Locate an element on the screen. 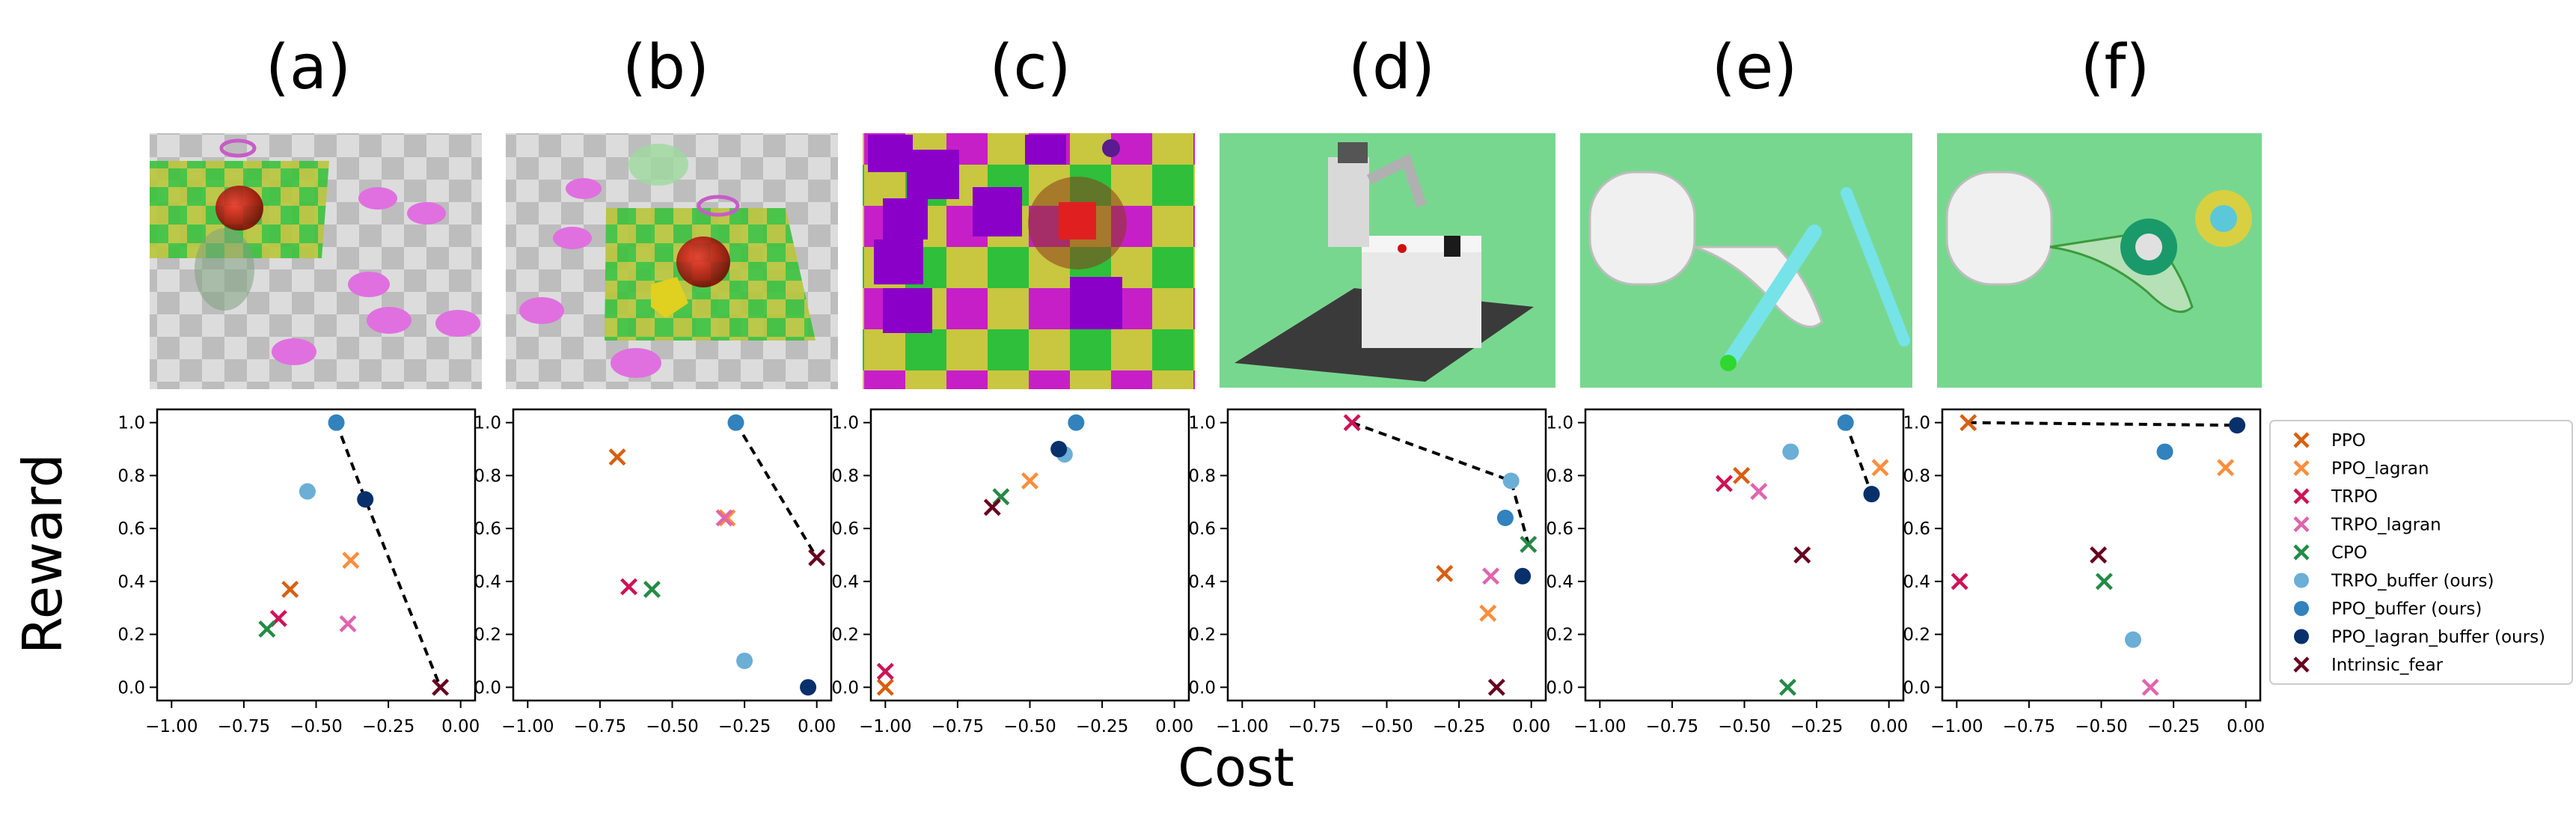 This screenshot has height=830, width=2576. x-axis-label: Cost is located at coordinates (1236, 768).